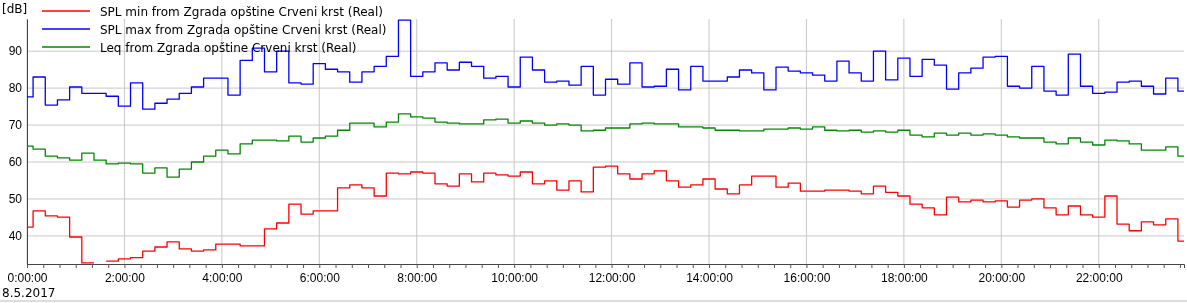 The height and width of the screenshot is (303, 1187). What do you see at coordinates (1002, 277) in the screenshot?
I see `x-tick-label: 20:00:00` at bounding box center [1002, 277].